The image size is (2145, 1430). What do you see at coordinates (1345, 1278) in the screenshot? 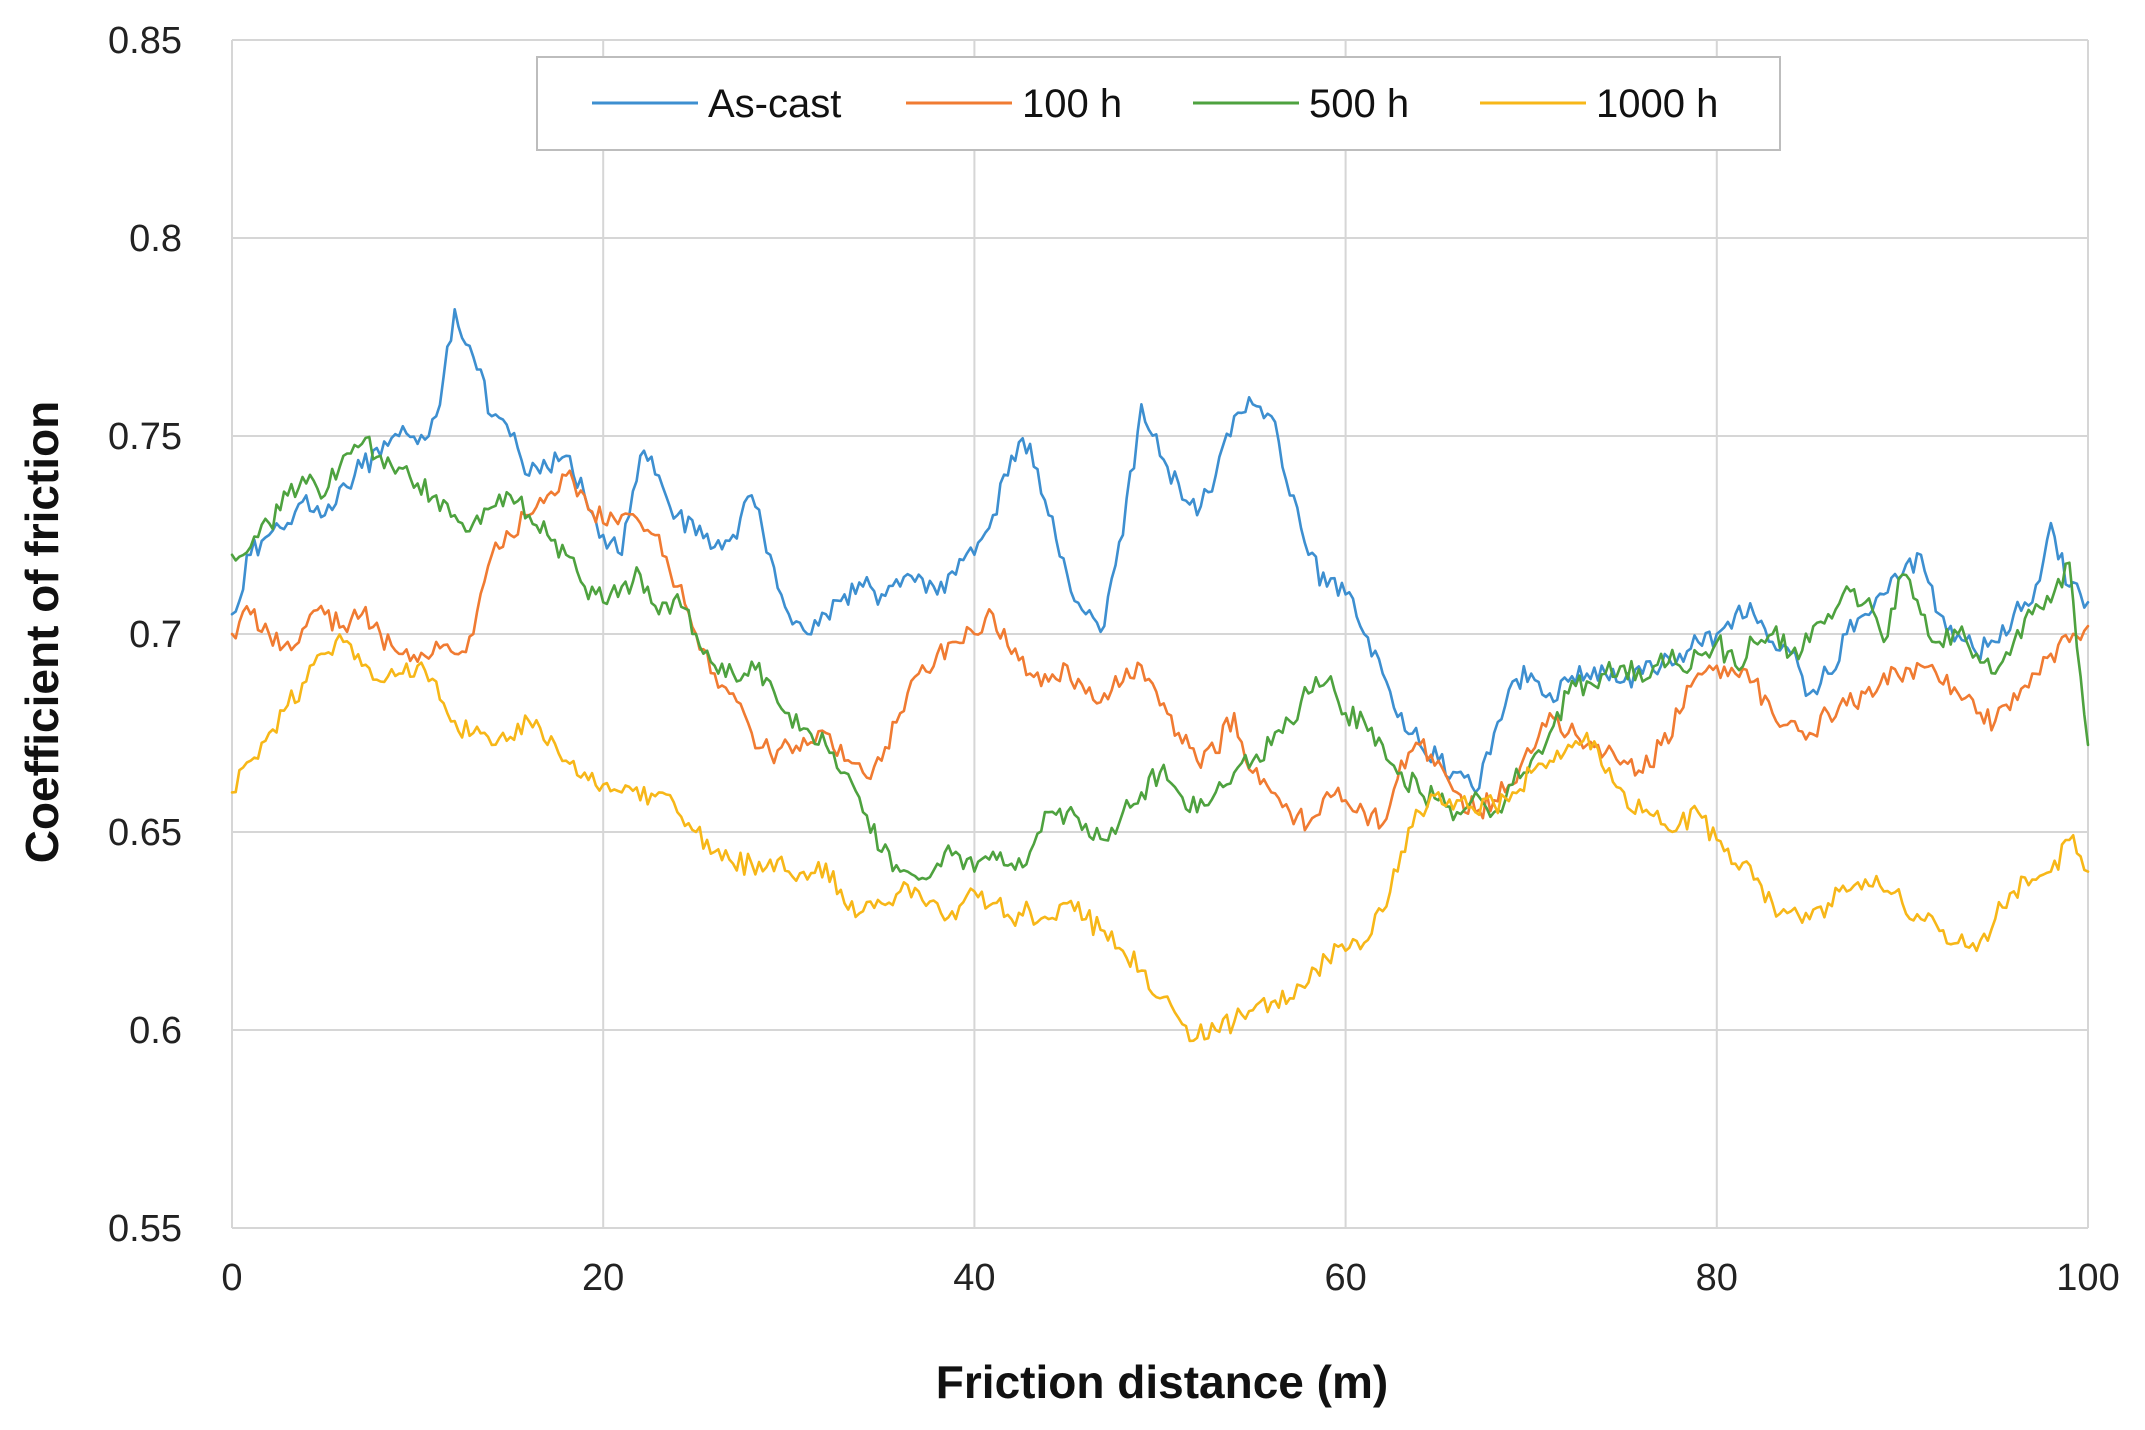
I see `x-tick-label-60: 60` at bounding box center [1345, 1278].